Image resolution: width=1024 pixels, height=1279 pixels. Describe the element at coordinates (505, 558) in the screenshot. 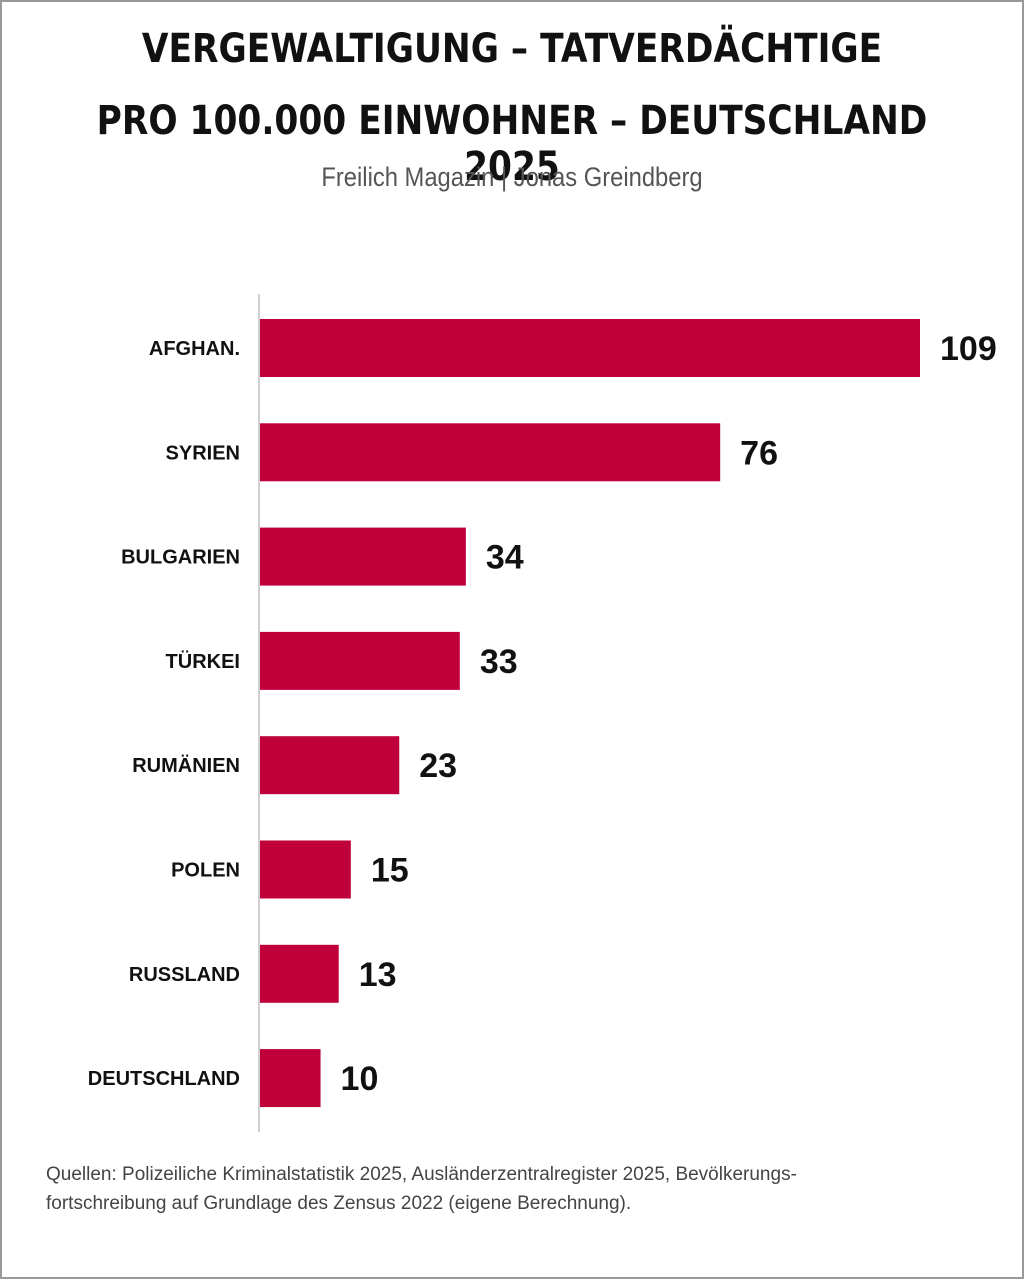

I see `data-label: 34` at that location.